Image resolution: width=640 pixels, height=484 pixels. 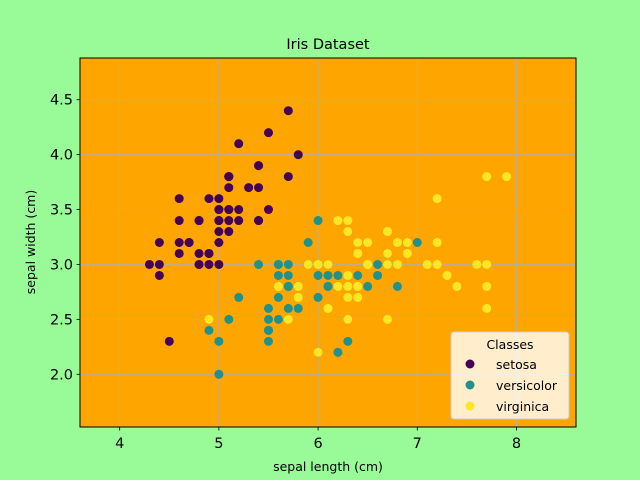 I want to click on legend-box, so click(x=510, y=375).